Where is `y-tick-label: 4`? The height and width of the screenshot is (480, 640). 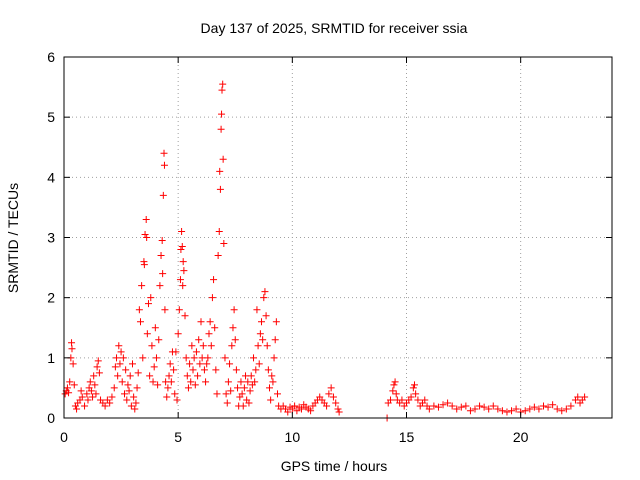
y-tick-label: 4 is located at coordinates (51, 177).